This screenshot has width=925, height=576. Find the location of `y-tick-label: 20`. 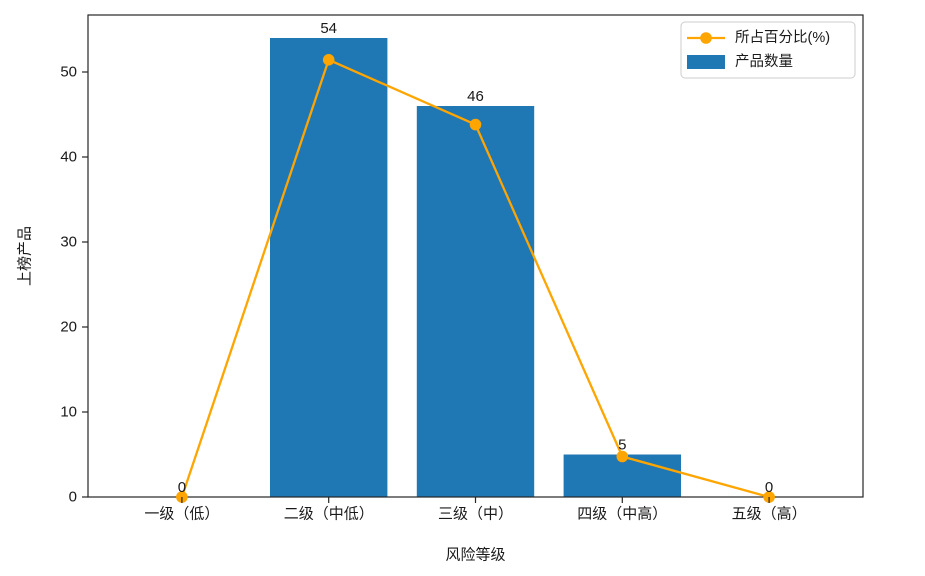

y-tick-label: 20 is located at coordinates (68, 327).